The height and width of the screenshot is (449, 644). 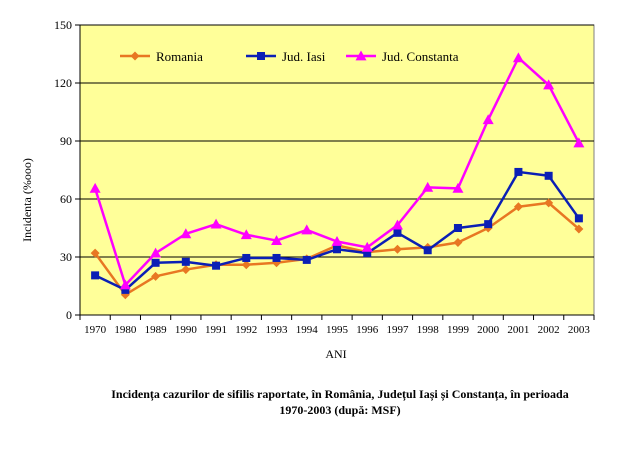 I want to click on y-tick-label: 90, so click(x=66, y=141).